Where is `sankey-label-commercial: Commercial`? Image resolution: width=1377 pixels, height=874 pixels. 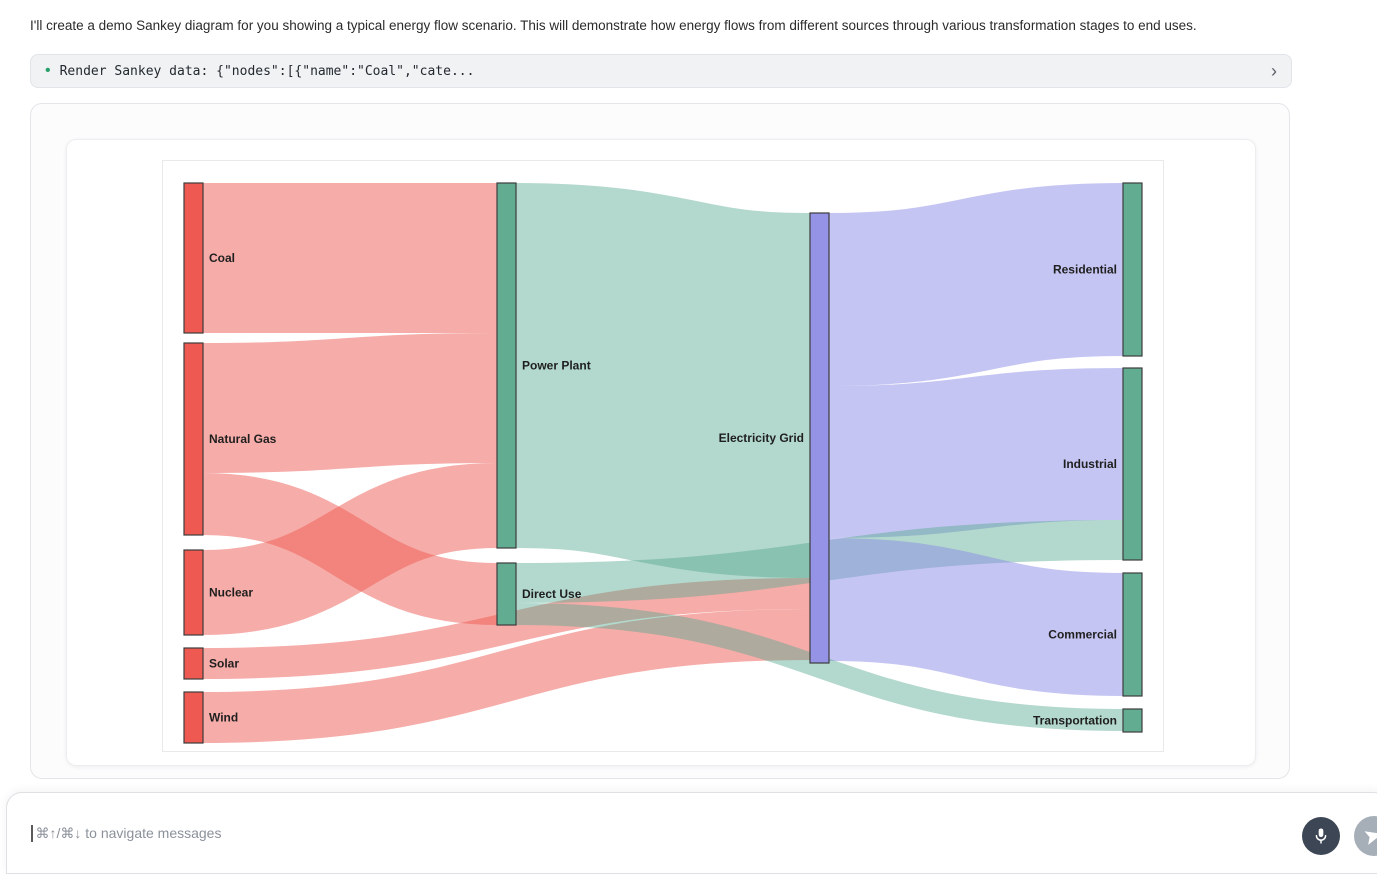 sankey-label-commercial: Commercial is located at coordinates (1082, 635).